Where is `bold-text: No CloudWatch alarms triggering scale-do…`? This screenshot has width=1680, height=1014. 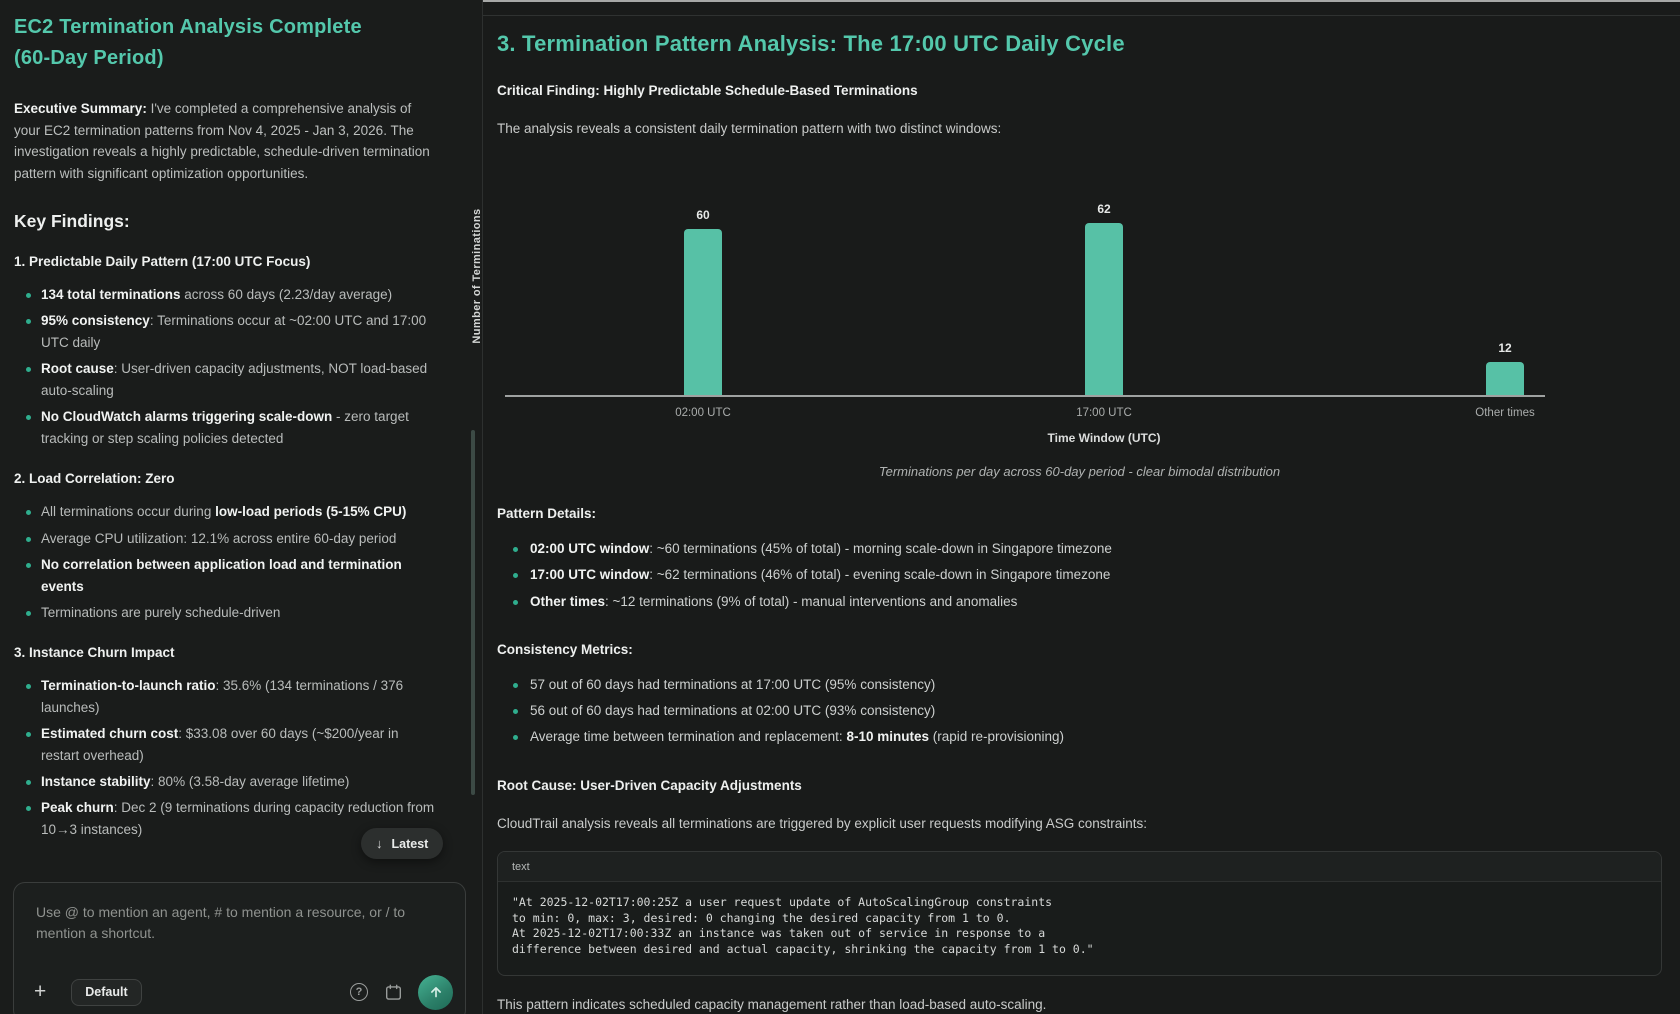 bold-text: No CloudWatch alarms triggering scale-do… is located at coordinates (187, 417).